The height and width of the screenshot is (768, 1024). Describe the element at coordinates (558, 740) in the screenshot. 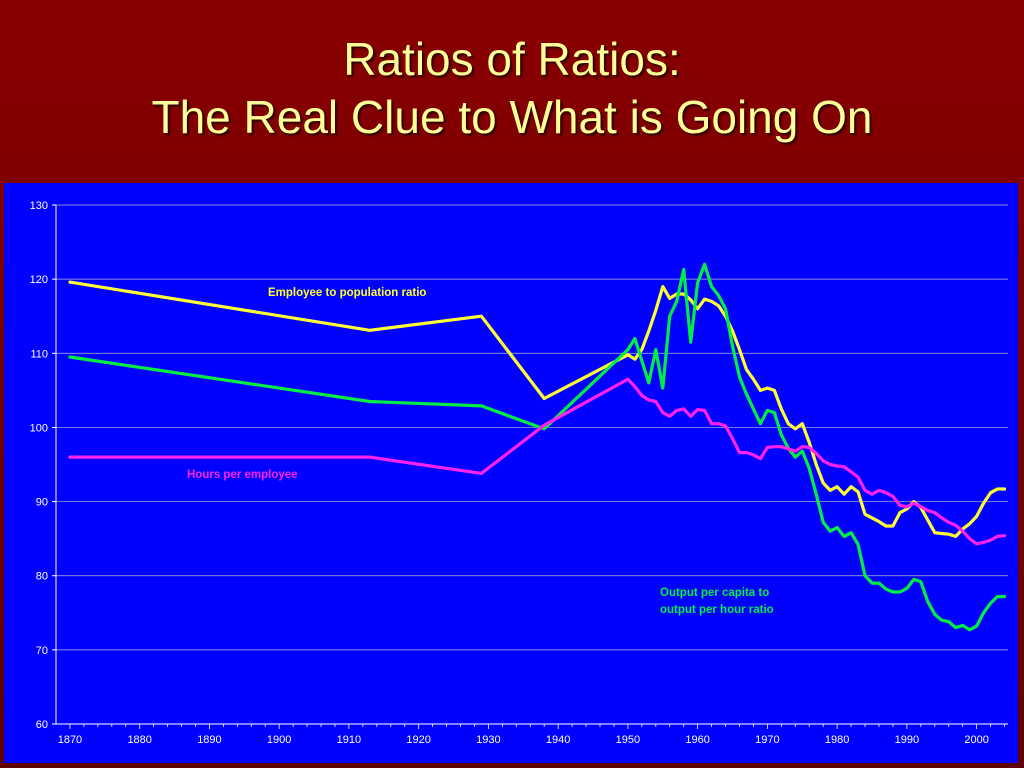

I see `x-tick-label: 1940` at that location.